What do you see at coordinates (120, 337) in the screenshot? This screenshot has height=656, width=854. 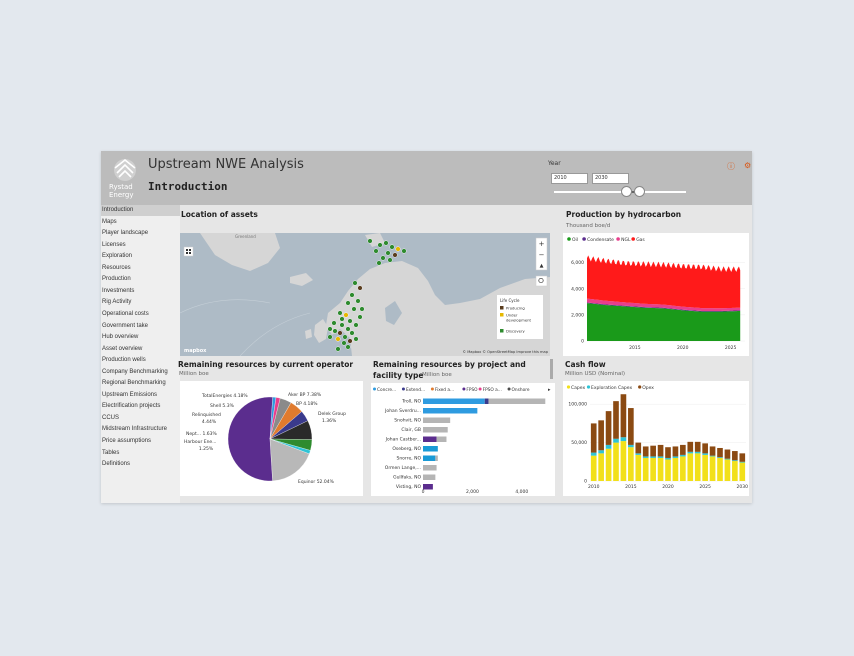 I see `sidebar-item-hub-overview: Hub overview` at bounding box center [120, 337].